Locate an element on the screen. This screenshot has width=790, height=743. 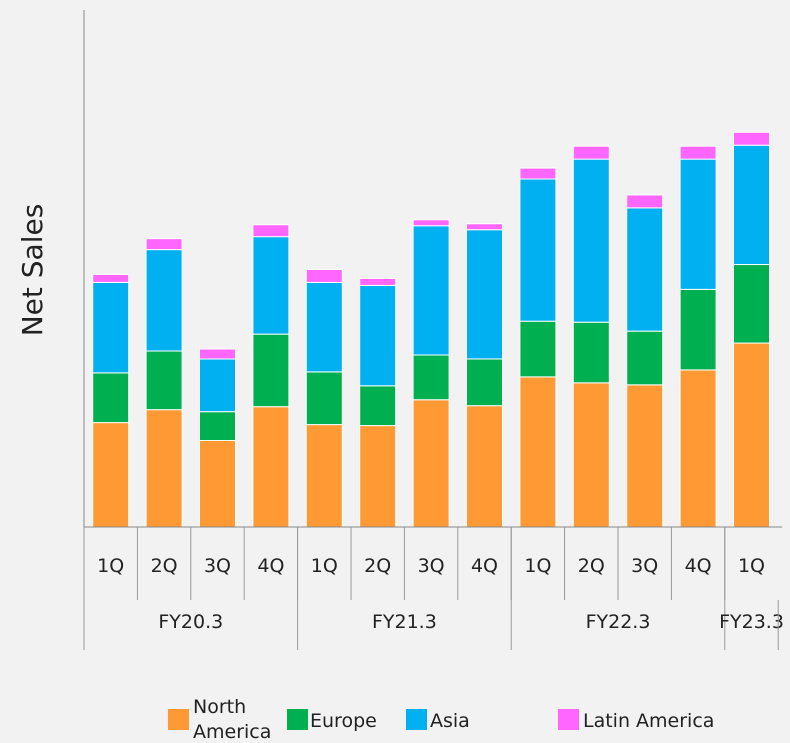
y-axis-label: Net Sales is located at coordinates (32, 270).